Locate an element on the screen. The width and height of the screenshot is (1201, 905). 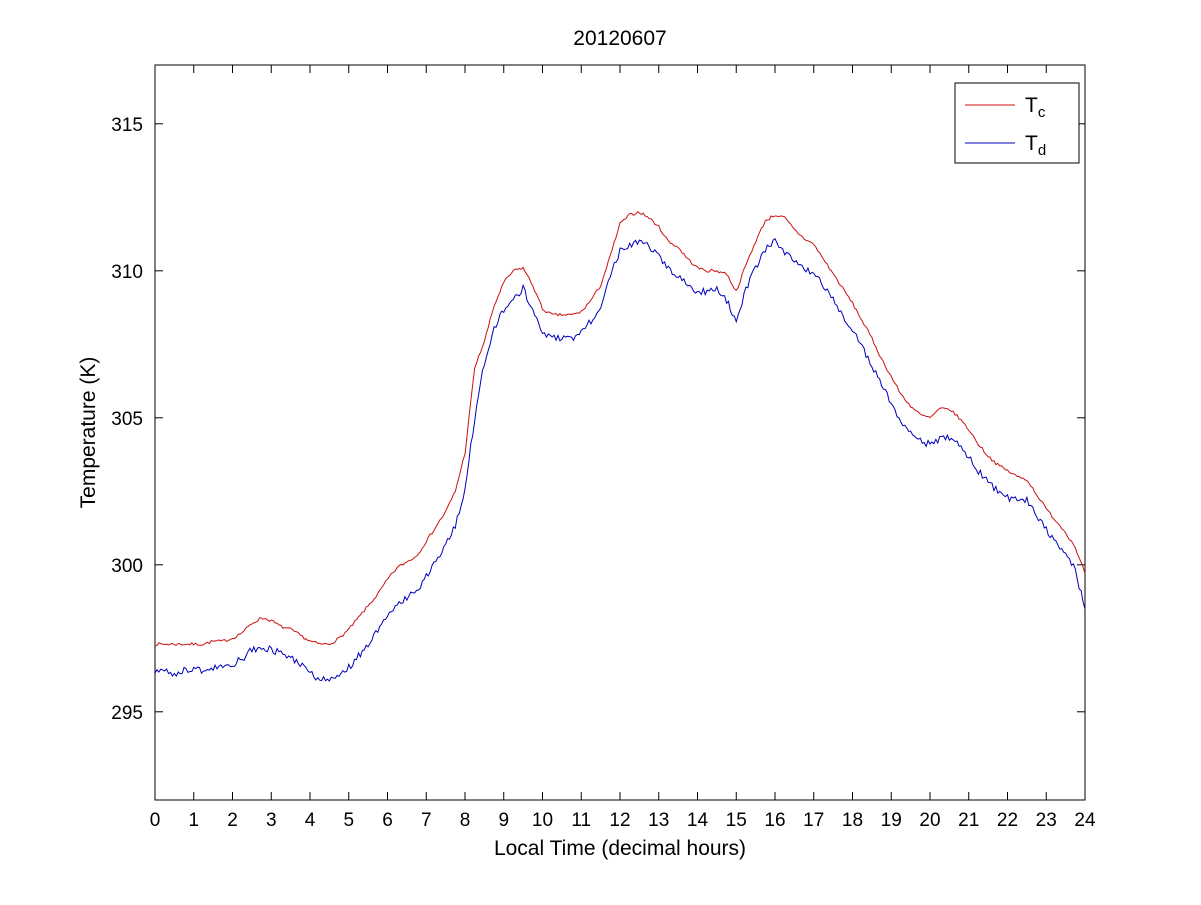
x-axis-label: Local Time (decimal hours) is located at coordinates (620, 848).